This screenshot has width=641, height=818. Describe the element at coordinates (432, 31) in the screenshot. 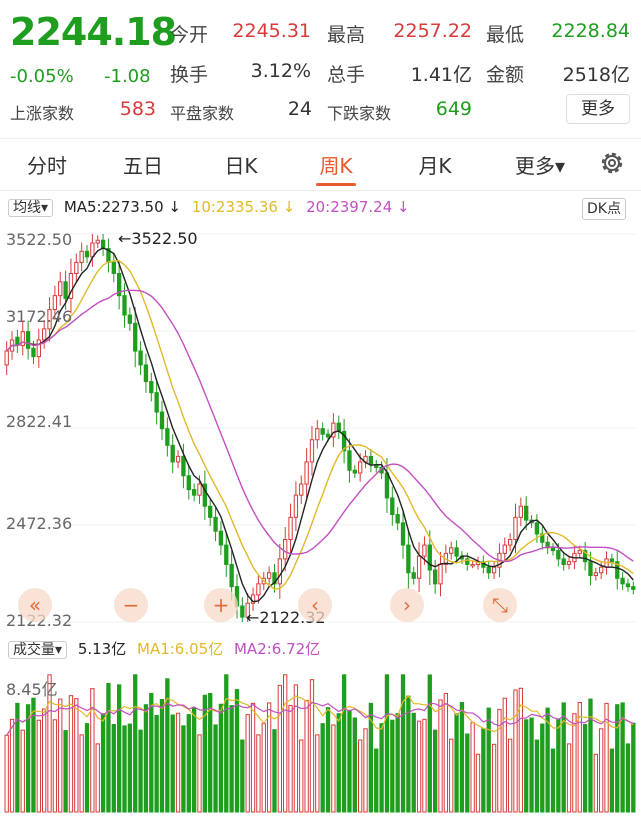

I see `high-value: 2257.22` at that location.